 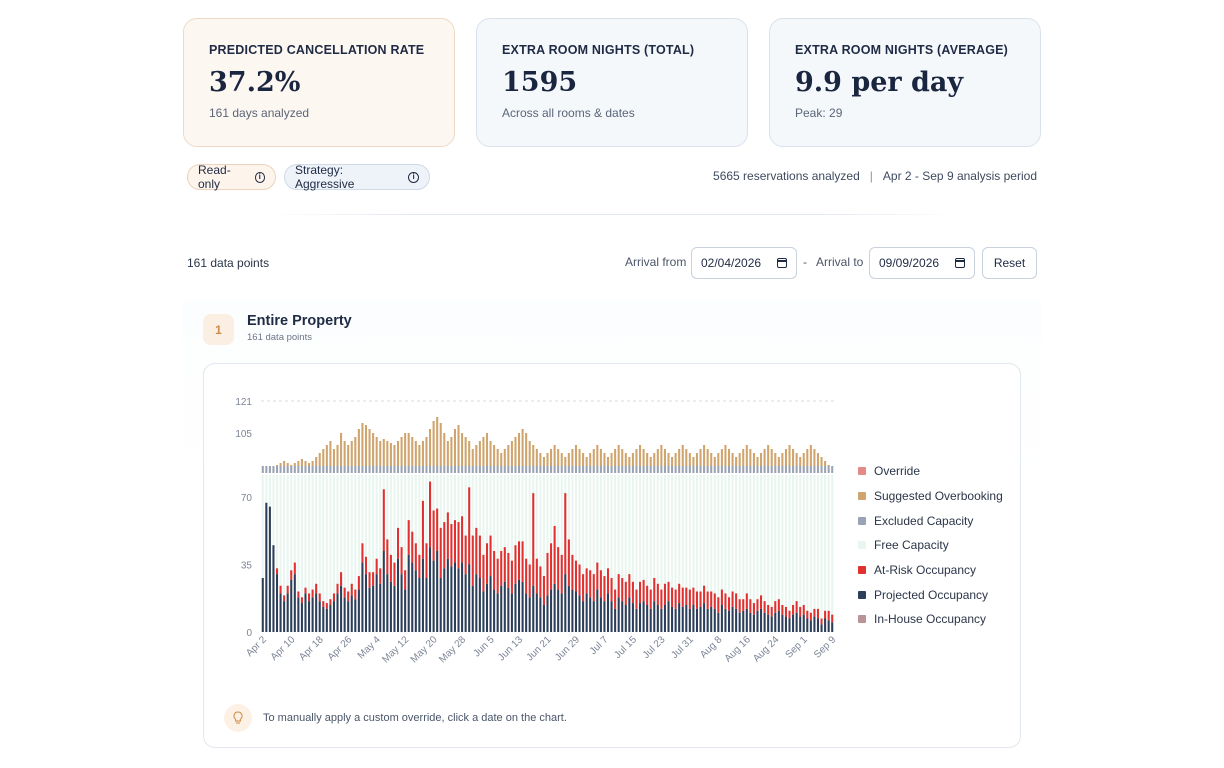 What do you see at coordinates (567, 648) in the screenshot?
I see `x-tick-label: Jun 29` at bounding box center [567, 648].